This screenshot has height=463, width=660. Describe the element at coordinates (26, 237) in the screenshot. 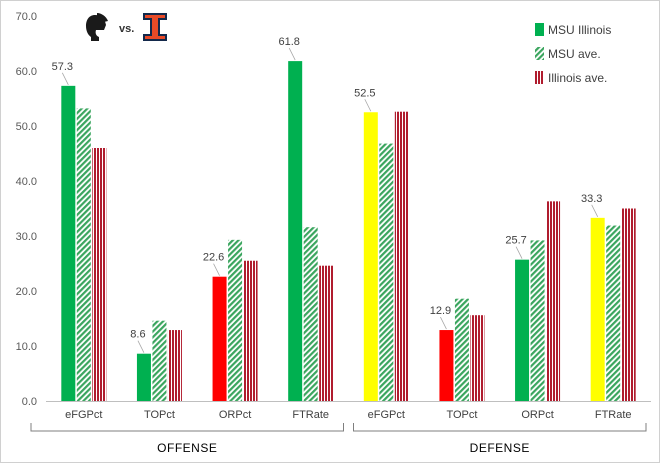

I see `y-tick-label: 30.0` at that location.